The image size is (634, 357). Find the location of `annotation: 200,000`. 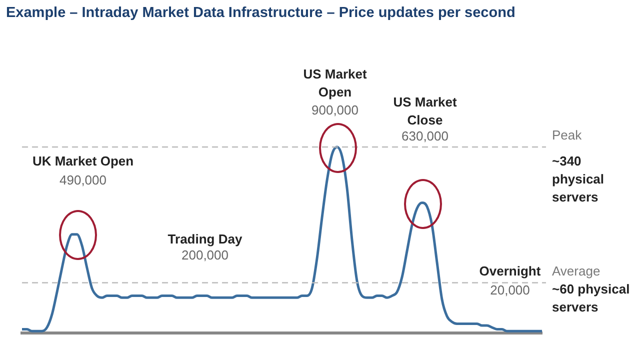

annotation: 200,000 is located at coordinates (205, 255).